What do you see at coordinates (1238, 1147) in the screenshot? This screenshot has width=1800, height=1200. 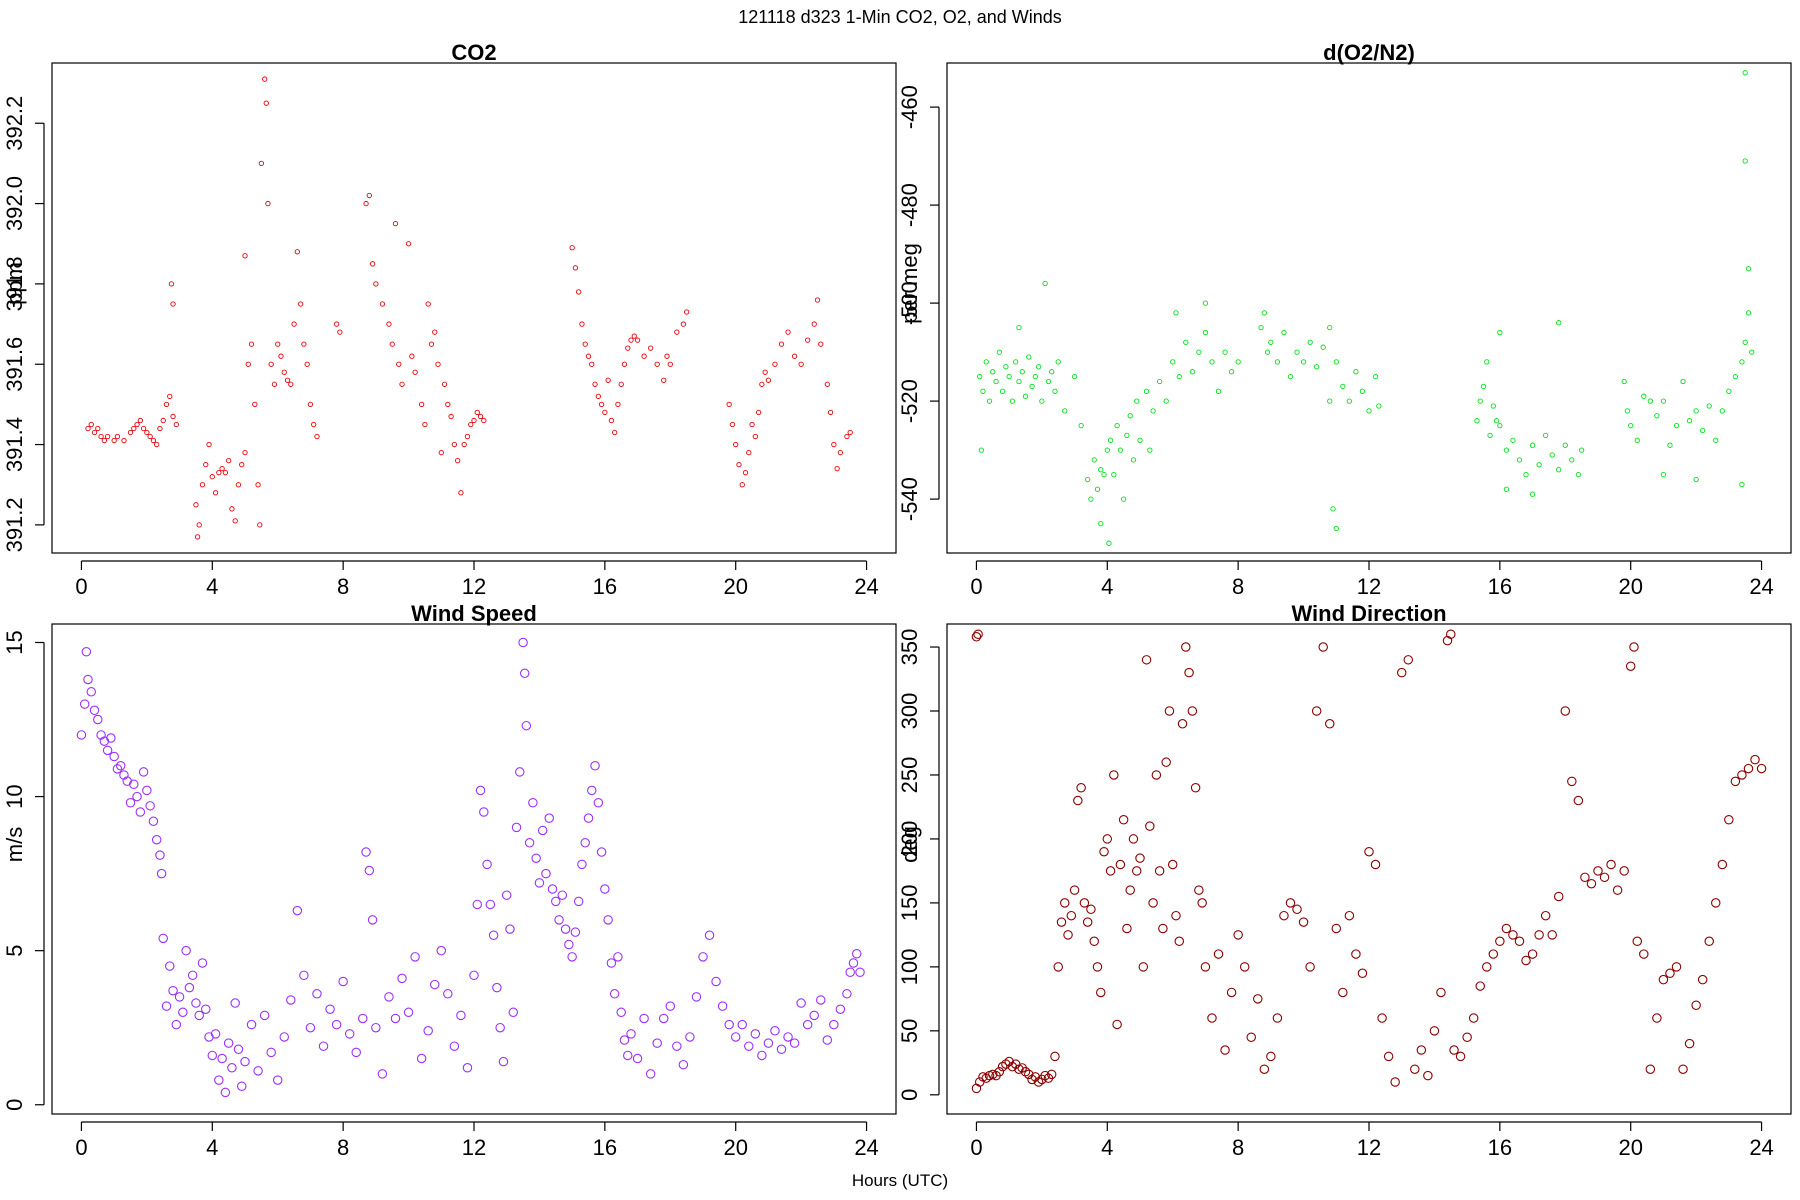 I see `wind-direction-x-tick-label: 8` at bounding box center [1238, 1147].